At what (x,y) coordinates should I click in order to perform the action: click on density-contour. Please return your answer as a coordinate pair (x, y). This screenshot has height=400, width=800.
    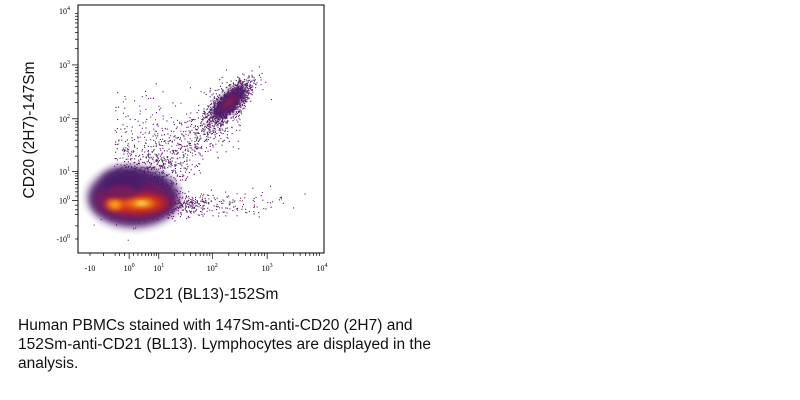
    Looking at the image, I should click on (115, 204).